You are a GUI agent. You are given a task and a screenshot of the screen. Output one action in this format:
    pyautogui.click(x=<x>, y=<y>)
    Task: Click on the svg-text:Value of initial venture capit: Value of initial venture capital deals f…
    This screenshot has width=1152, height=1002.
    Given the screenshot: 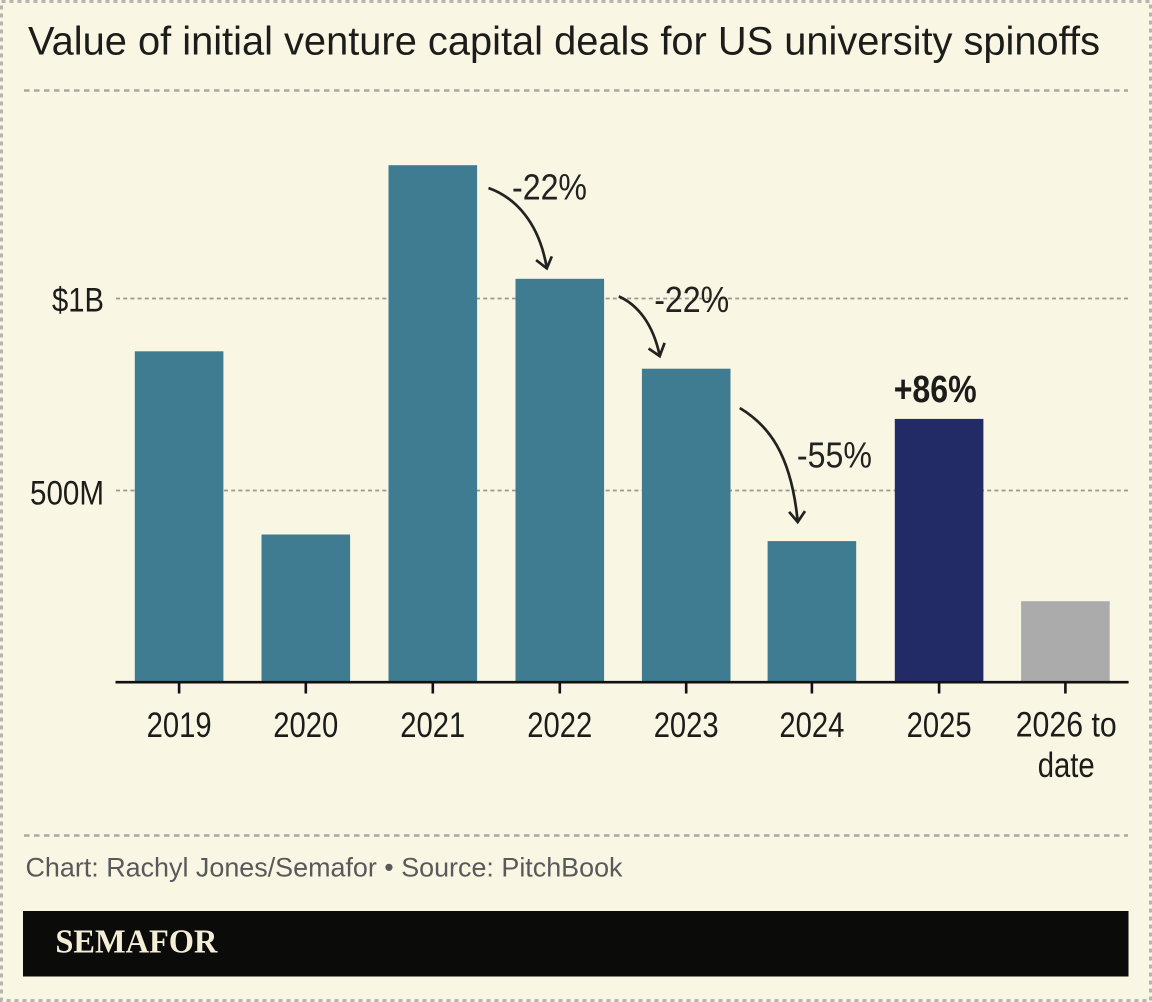 What is the action you would take?
    pyautogui.click(x=564, y=42)
    